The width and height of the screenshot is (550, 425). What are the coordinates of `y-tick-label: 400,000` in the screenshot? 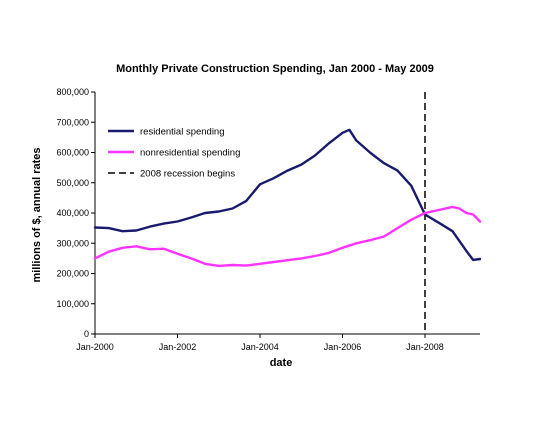 It's located at (72, 213).